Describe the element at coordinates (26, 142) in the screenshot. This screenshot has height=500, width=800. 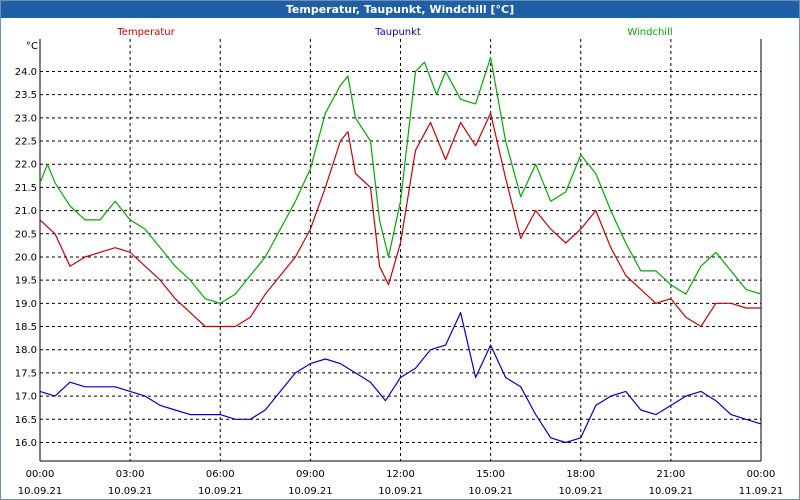
I see `y-tick-label: 22.5` at that location.